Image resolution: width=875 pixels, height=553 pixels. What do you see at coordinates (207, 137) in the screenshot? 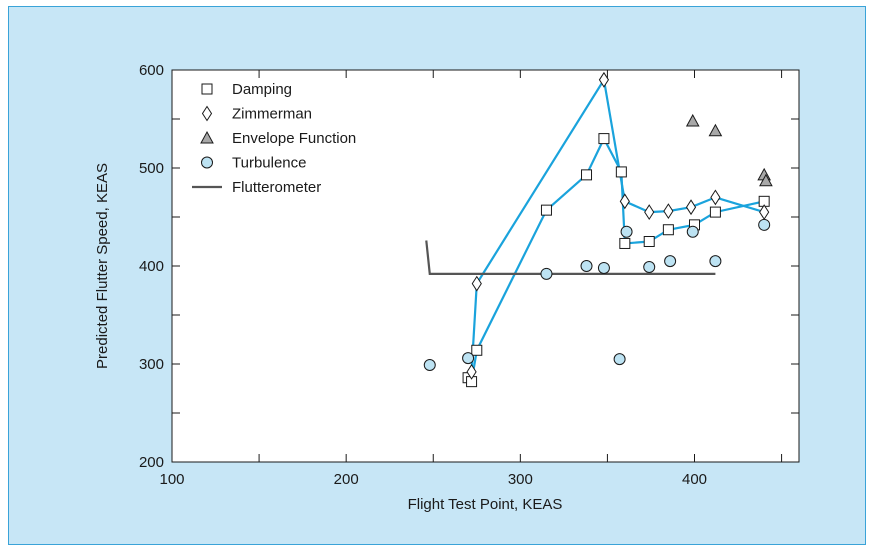
I see `legend-envelope-function-swatch` at bounding box center [207, 137].